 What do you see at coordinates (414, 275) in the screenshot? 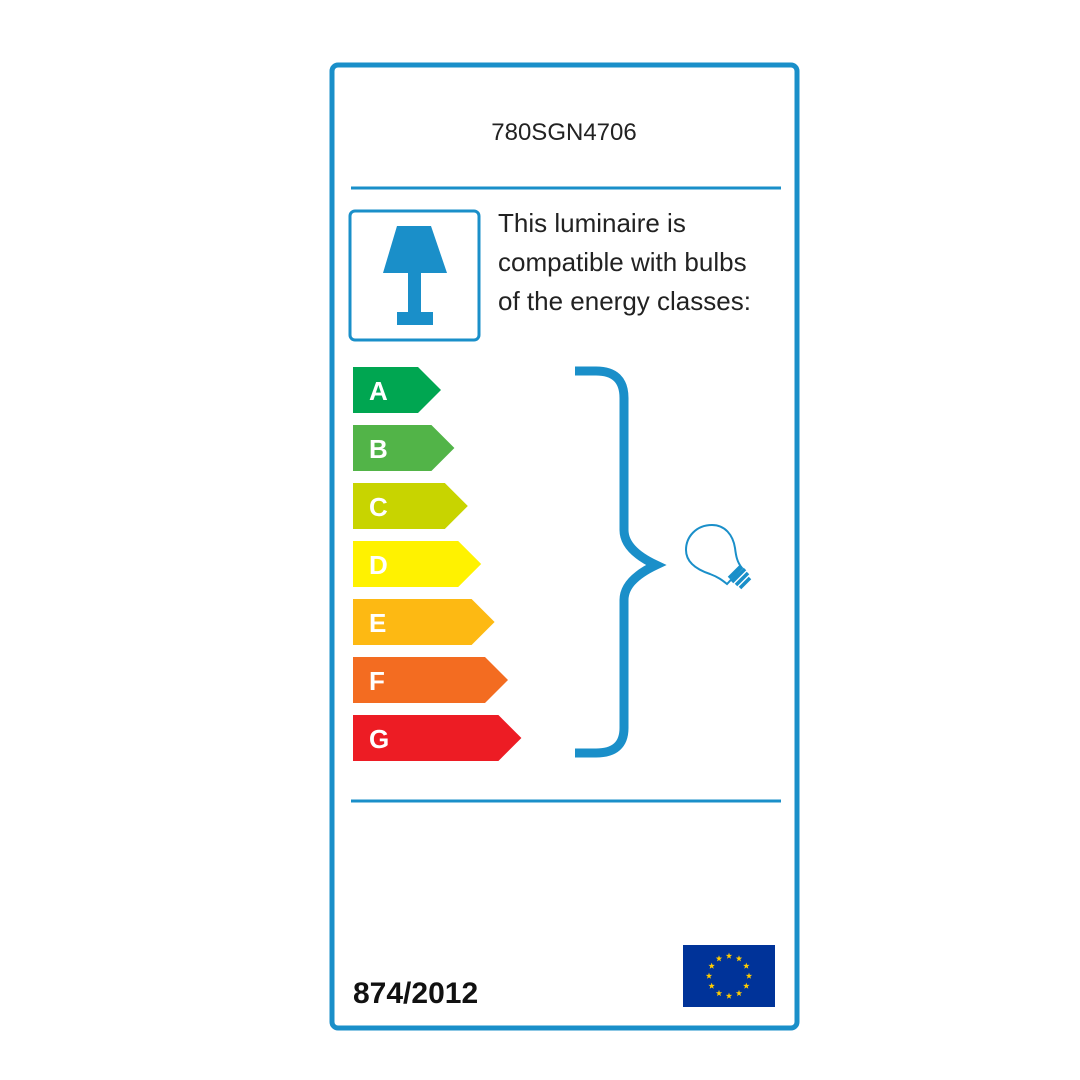
I see `table-lamp-icon` at bounding box center [414, 275].